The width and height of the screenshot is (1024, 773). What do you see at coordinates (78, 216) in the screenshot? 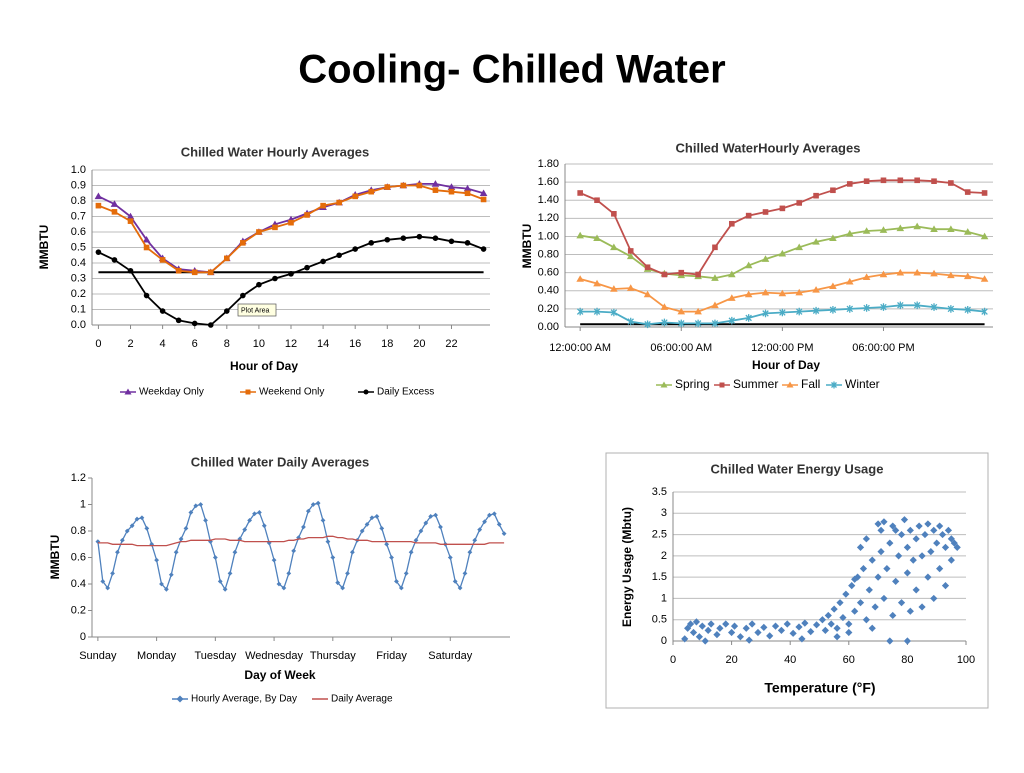
I see `y-tick-label: 0.7` at bounding box center [78, 216].